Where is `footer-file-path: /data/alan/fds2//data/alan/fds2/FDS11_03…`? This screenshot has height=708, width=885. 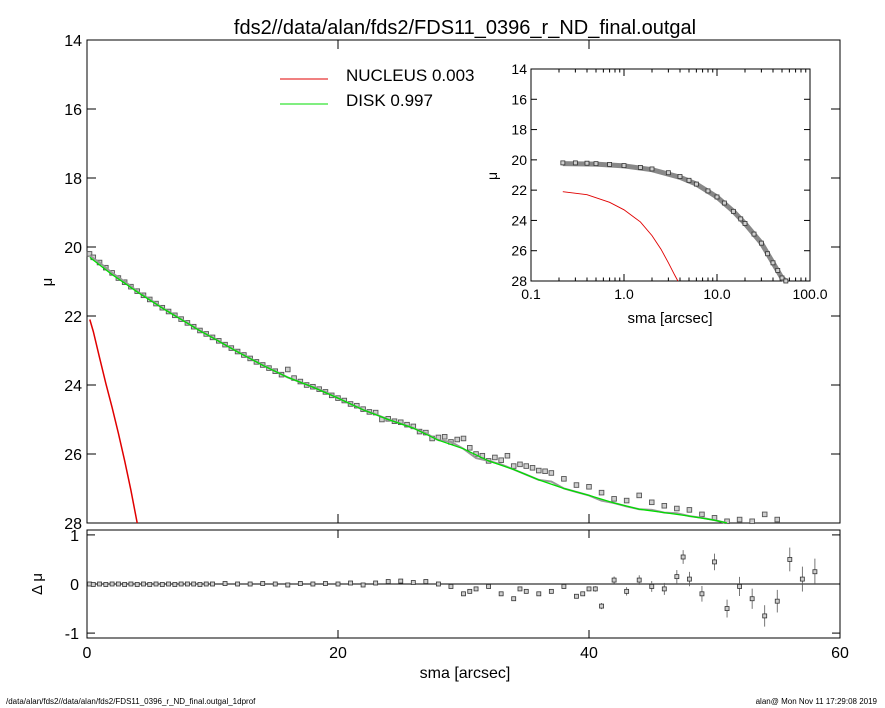
footer-file-path: /data/alan/fds2//data/alan/fds2/FDS11_03… is located at coordinates (131, 701).